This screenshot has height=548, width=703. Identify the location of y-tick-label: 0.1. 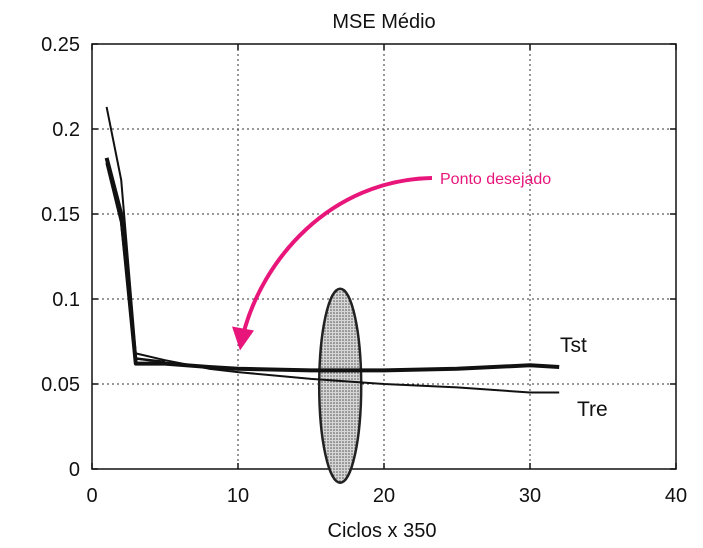
(66, 300).